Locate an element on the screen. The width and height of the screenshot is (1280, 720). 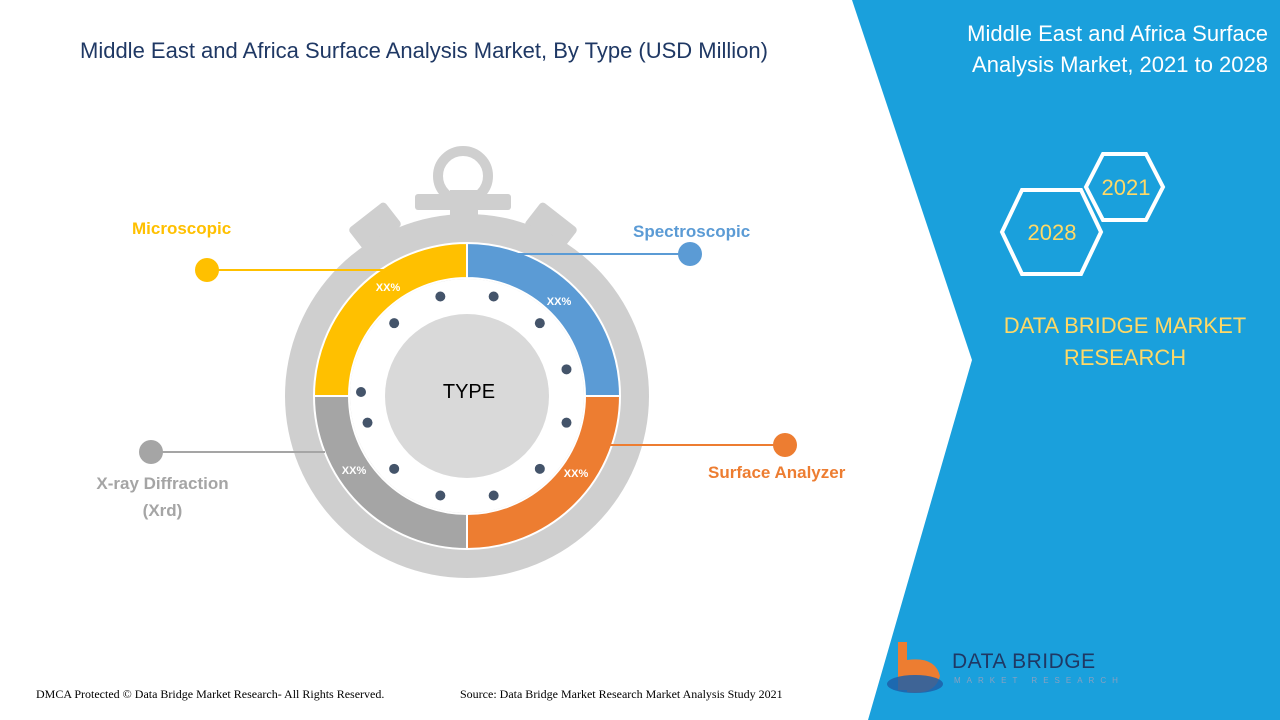
chart-center is located at coordinates (467, 396).